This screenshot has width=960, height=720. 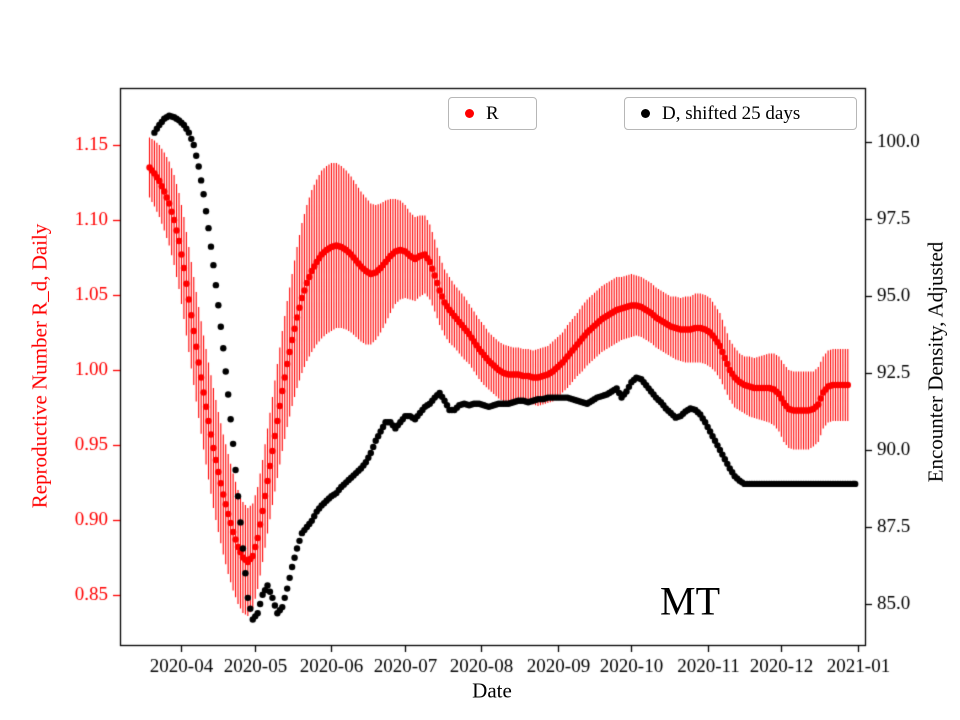 What do you see at coordinates (39, 366) in the screenshot?
I see `left-y-axis-title: Reproductive Number R_d, Daily` at bounding box center [39, 366].